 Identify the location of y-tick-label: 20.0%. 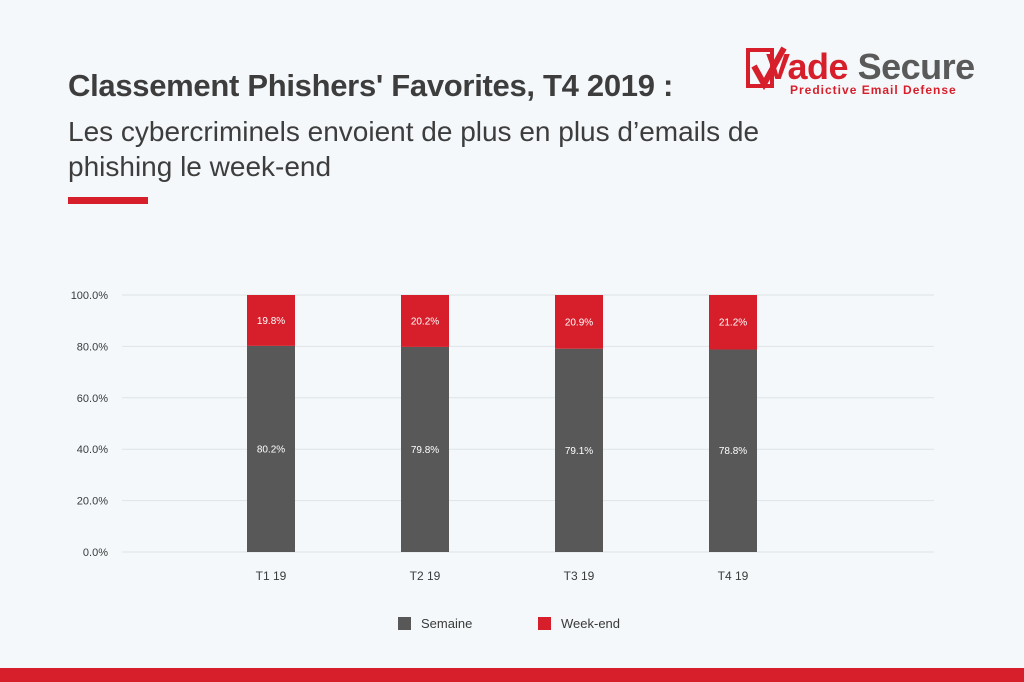
(92, 502).